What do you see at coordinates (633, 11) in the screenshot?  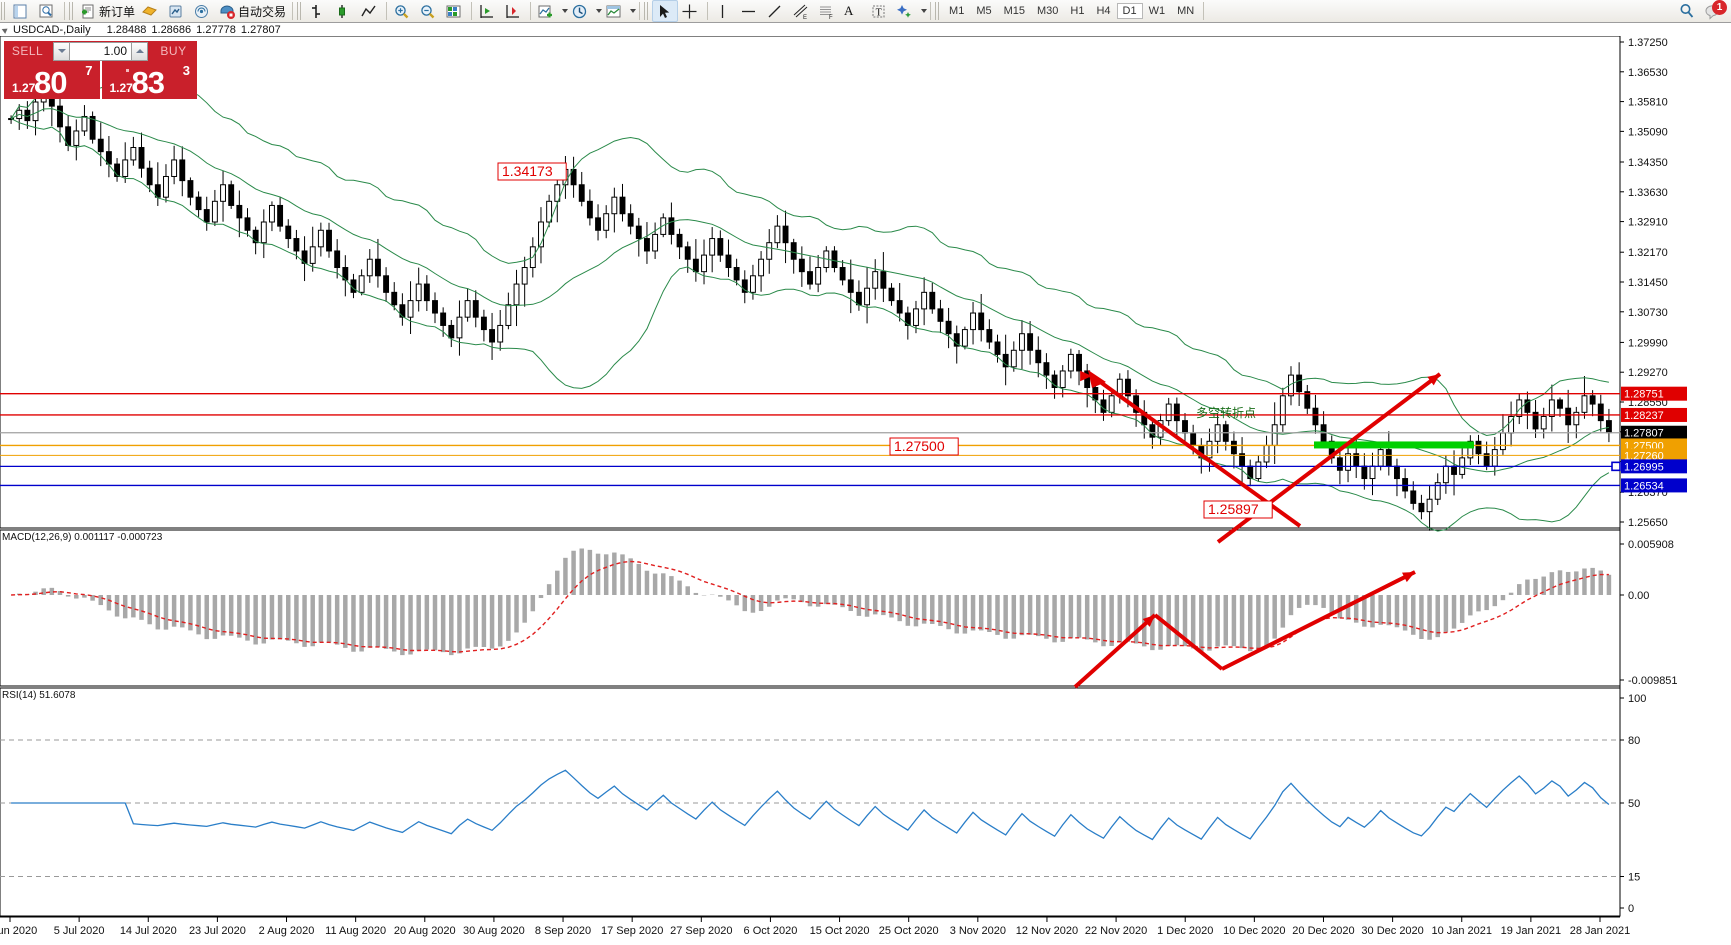 I see `templates-dropdown-caret` at bounding box center [633, 11].